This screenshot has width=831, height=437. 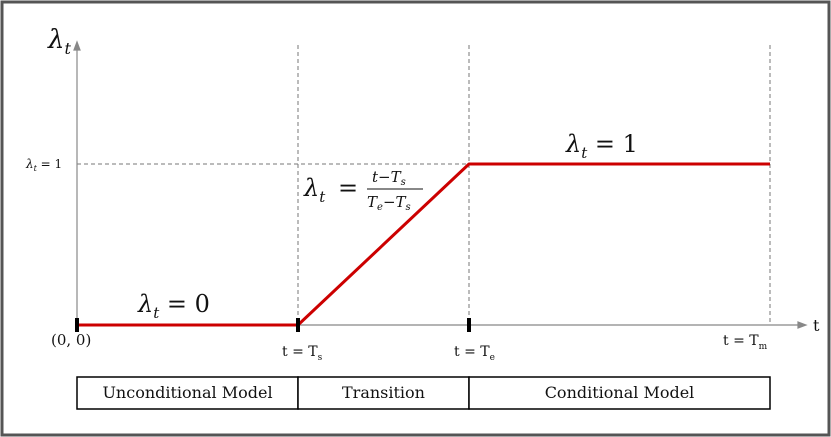 I want to click on phase-box-unconditional, so click(x=187, y=393).